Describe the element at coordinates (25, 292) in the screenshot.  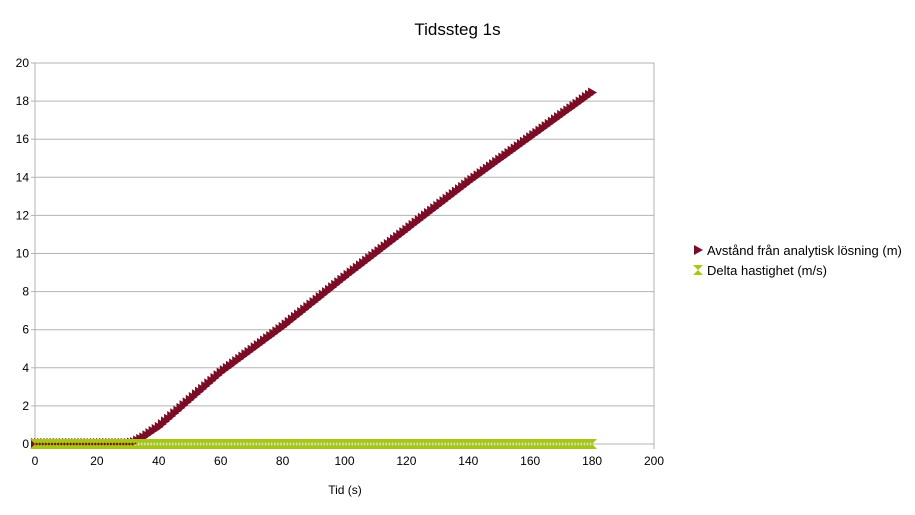
I see `y-tick-label: 8` at that location.